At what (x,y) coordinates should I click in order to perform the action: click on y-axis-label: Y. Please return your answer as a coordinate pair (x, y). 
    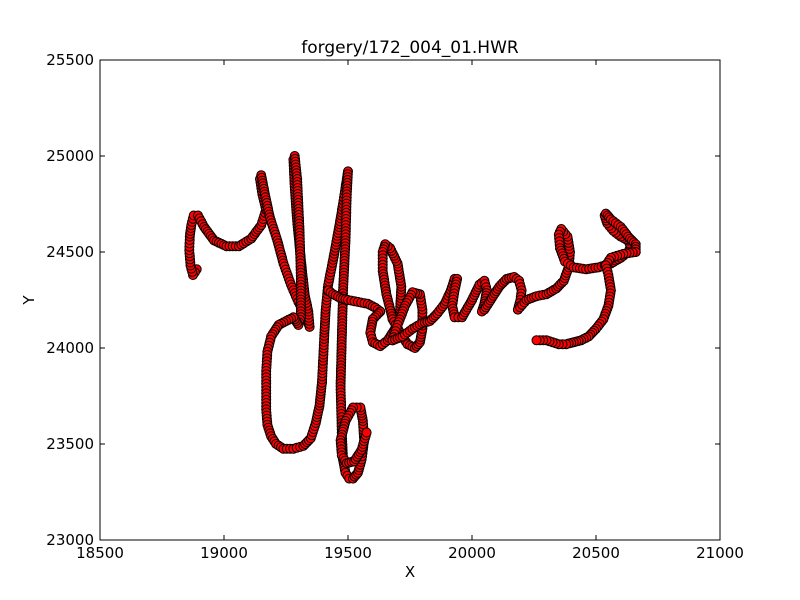
    Looking at the image, I should click on (29, 300).